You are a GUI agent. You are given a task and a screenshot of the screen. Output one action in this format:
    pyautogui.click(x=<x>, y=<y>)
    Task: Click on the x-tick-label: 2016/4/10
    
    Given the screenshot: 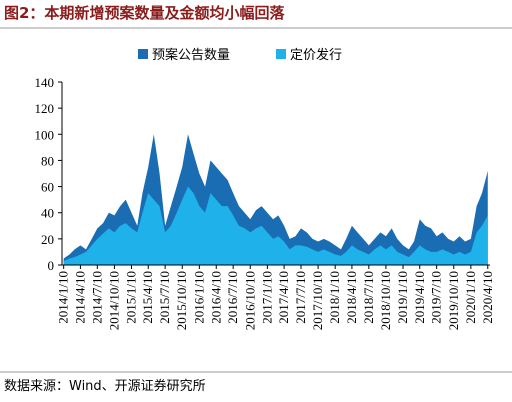 What is the action you would take?
    pyautogui.click(x=215, y=297)
    